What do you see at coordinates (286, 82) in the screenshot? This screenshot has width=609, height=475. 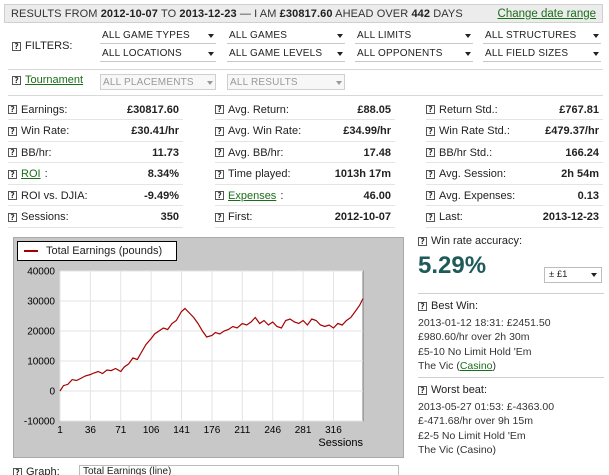 I see `filter-results: ALL RESULTS` at bounding box center [286, 82].